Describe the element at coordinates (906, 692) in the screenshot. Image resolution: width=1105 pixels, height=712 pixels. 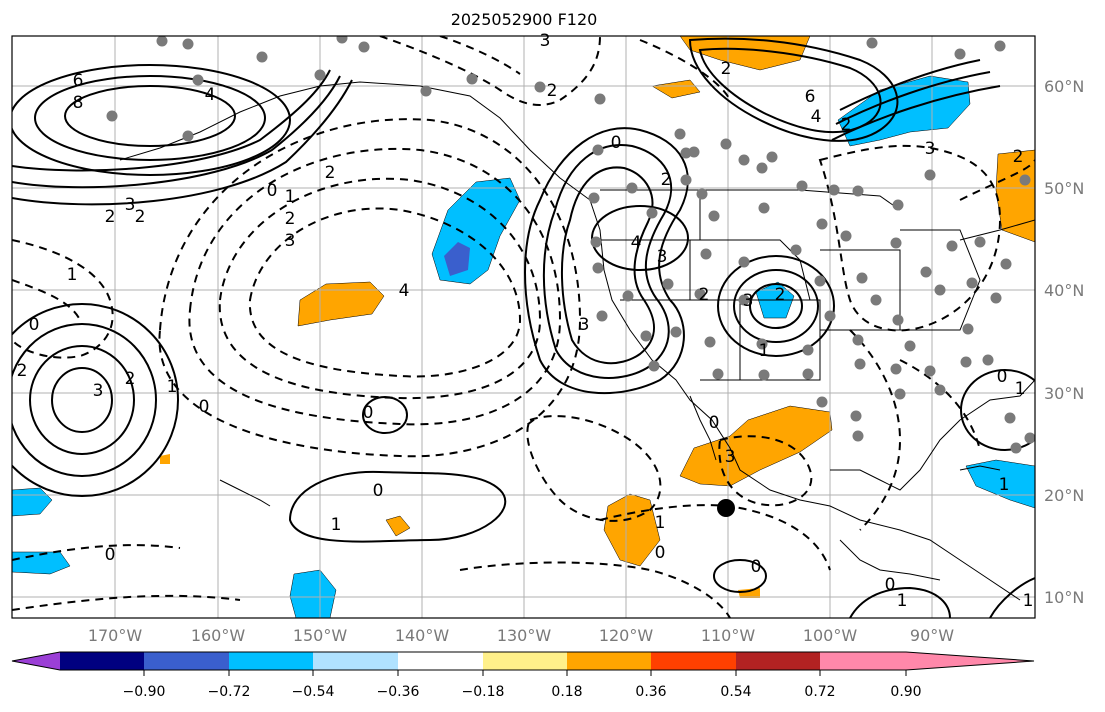
I see `colorbar-tick-label: 0.90` at that location.